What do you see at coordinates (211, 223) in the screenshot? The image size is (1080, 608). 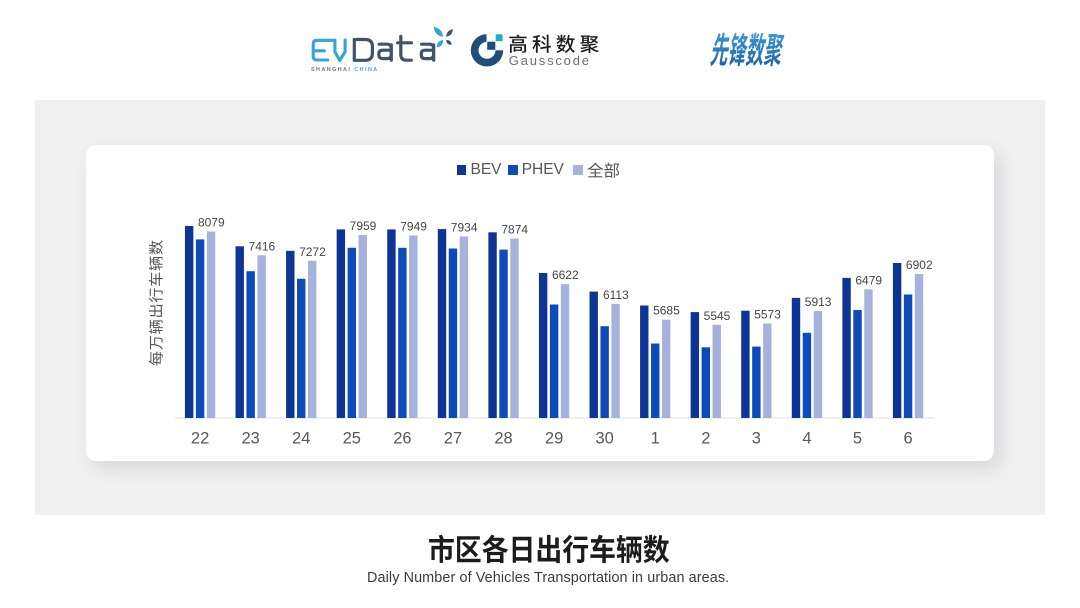 I see `svg-text: 8079` at bounding box center [211, 223].